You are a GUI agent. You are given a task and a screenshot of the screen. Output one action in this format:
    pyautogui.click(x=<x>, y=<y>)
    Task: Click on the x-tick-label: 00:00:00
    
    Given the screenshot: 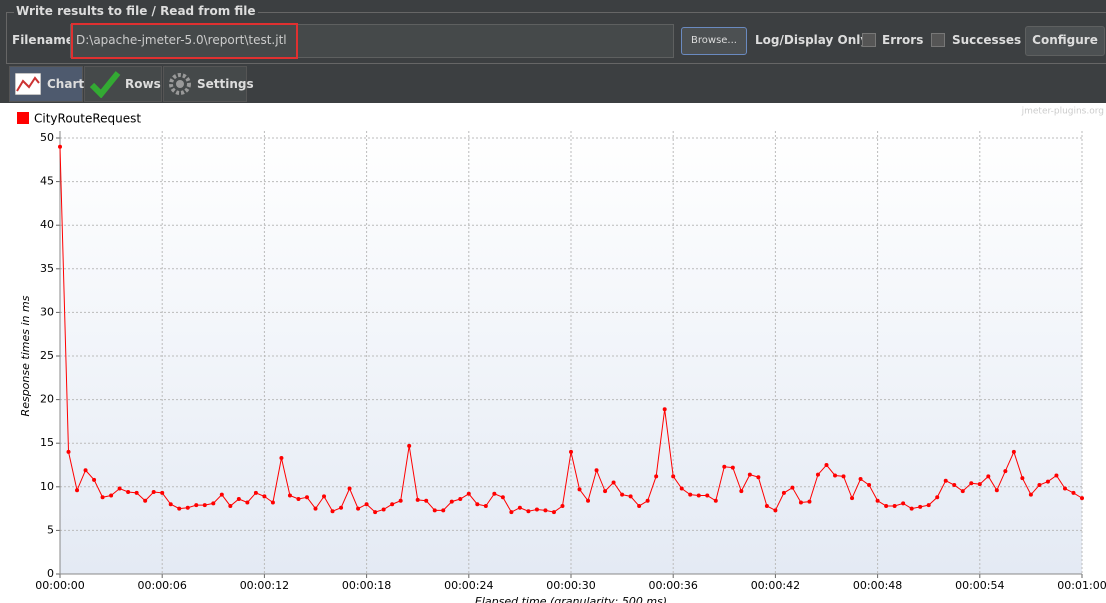 What is the action you would take?
    pyautogui.click(x=59, y=585)
    